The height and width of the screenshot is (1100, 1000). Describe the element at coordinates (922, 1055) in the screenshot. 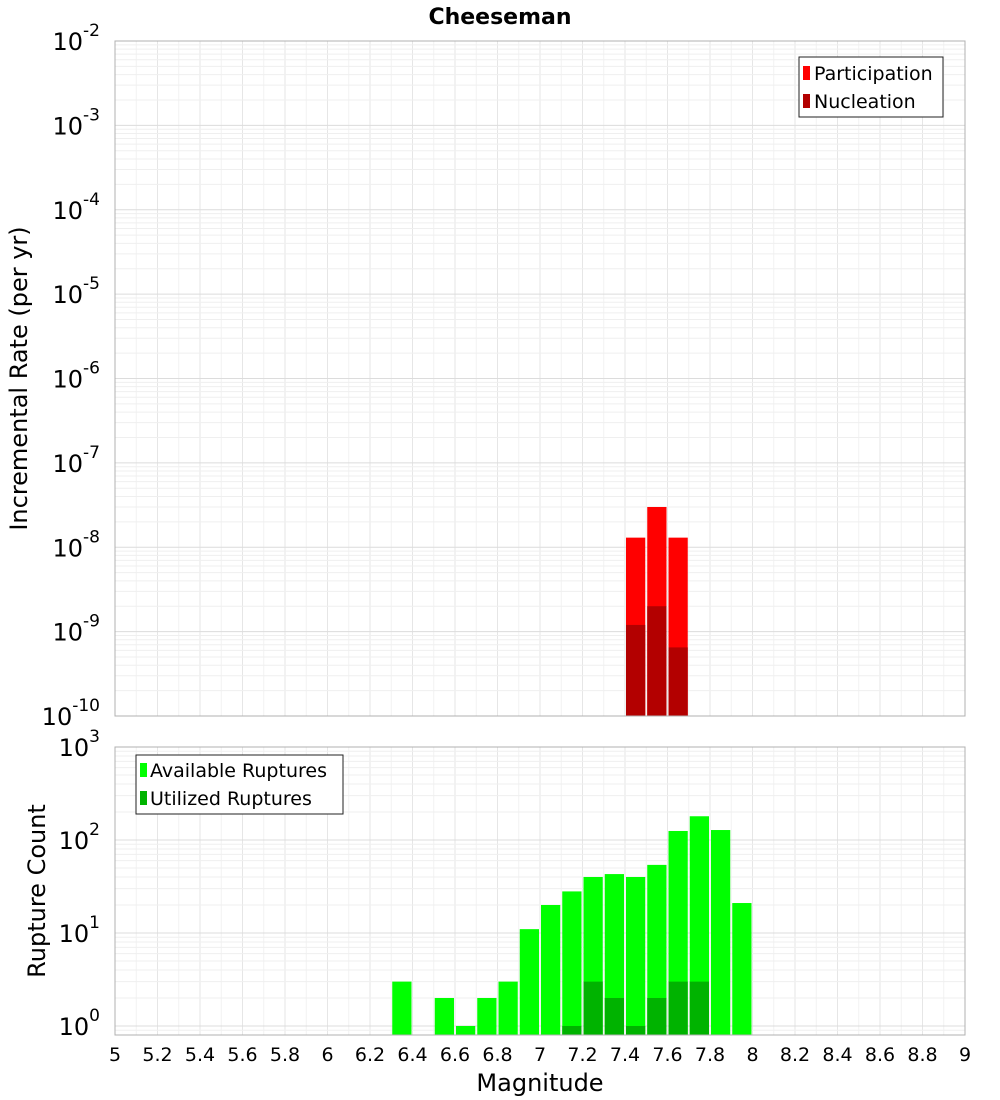

I see `x-tick-label: 8.8` at that location.